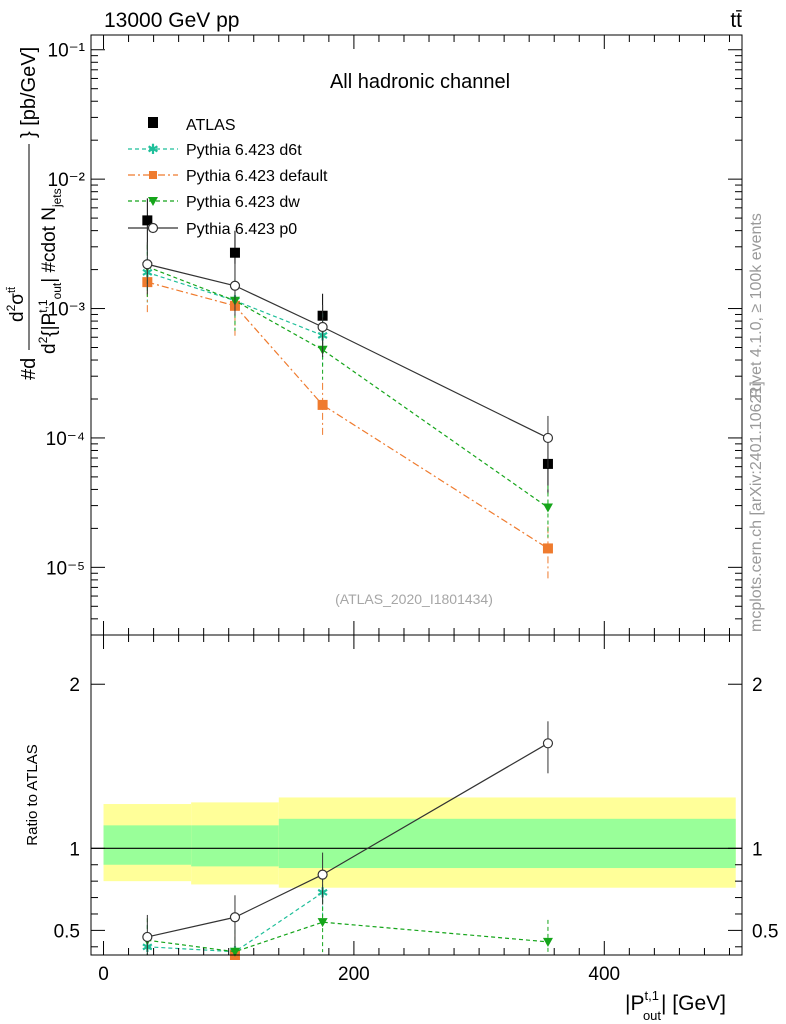 Image resolution: width=786 pixels, height=1024 pixels. I want to click on y-tick-label: 10⁻², so click(67, 180).